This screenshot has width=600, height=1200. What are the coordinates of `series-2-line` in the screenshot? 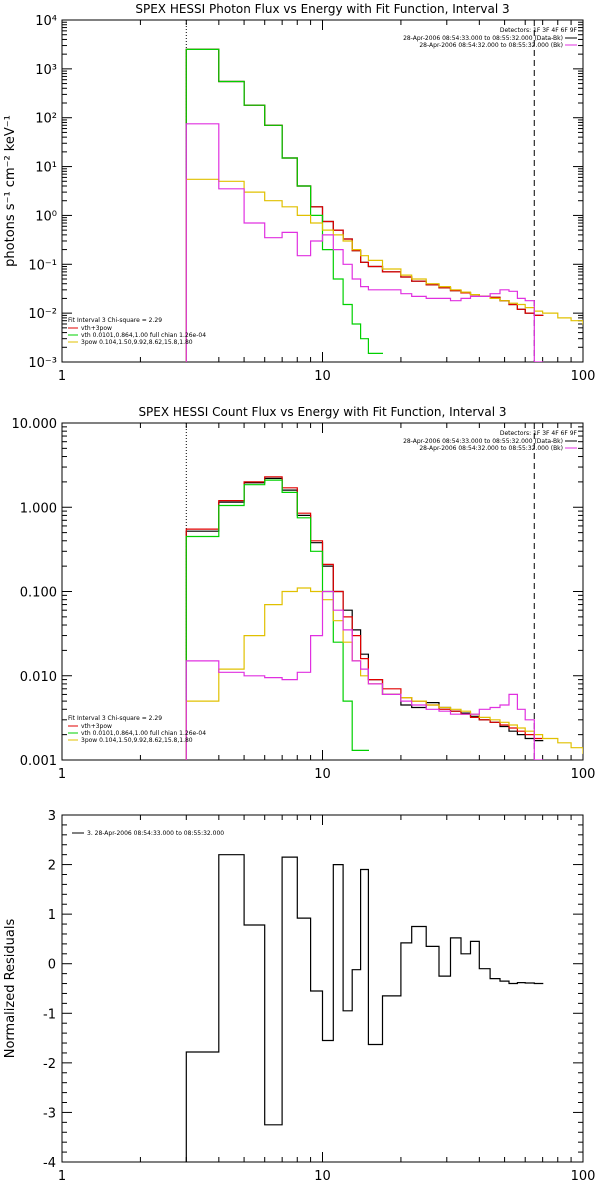 It's located at (364, 618).